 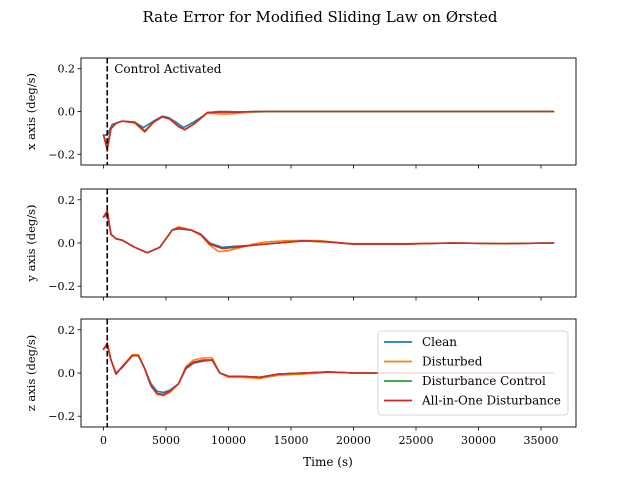 What do you see at coordinates (491, 401) in the screenshot?
I see `legend-label: All-in-One Disturbance` at bounding box center [491, 401].